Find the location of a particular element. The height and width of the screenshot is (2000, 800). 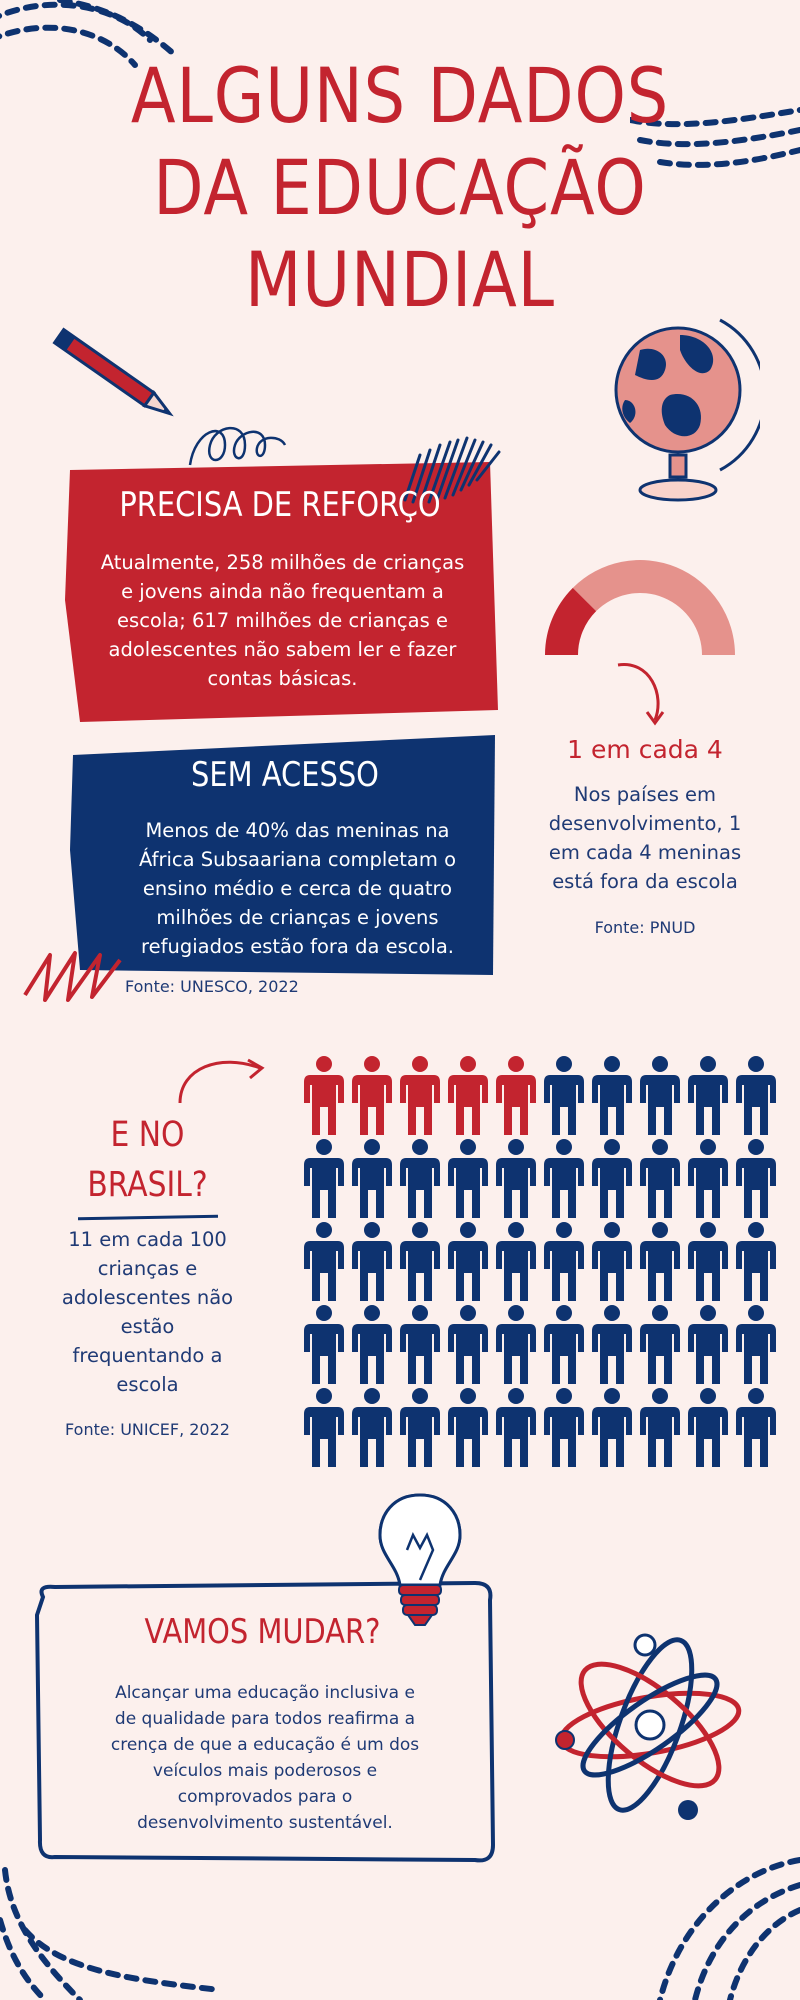

reforco-heading: PRECISA DE REFORÇO is located at coordinates (280, 505).